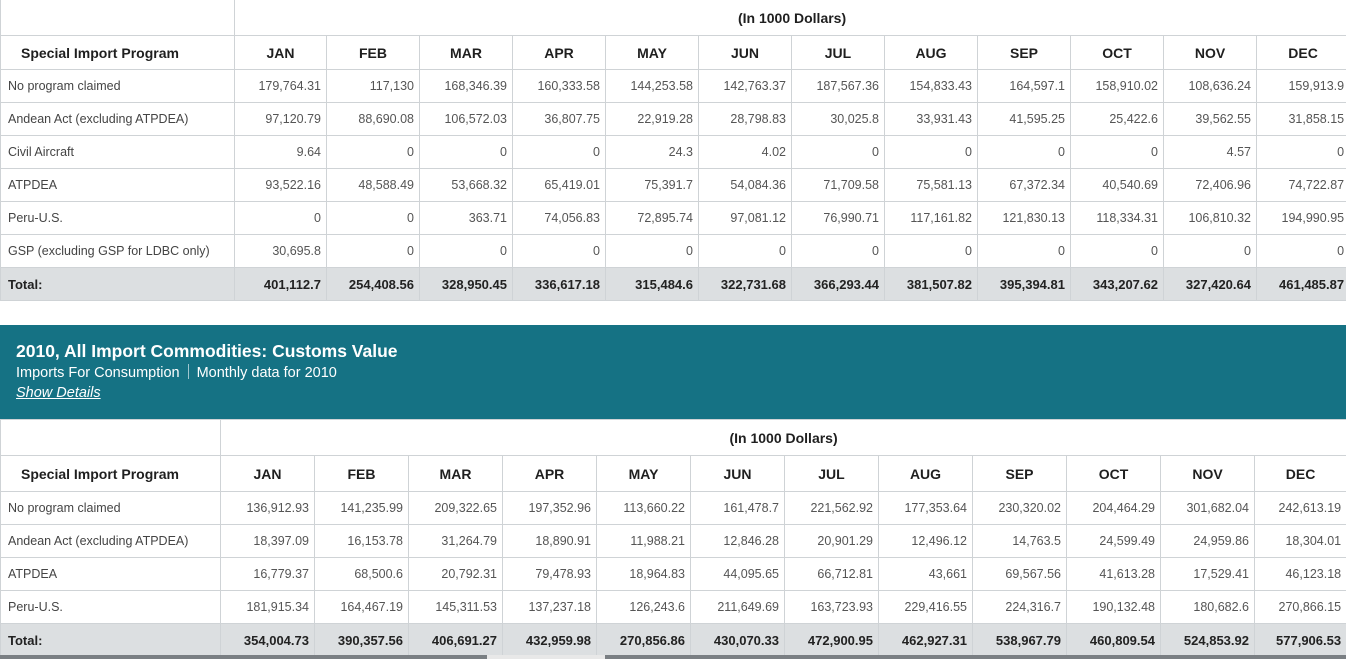 The height and width of the screenshot is (659, 1346). I want to click on table-cell: 301,682.04, so click(1207, 508).